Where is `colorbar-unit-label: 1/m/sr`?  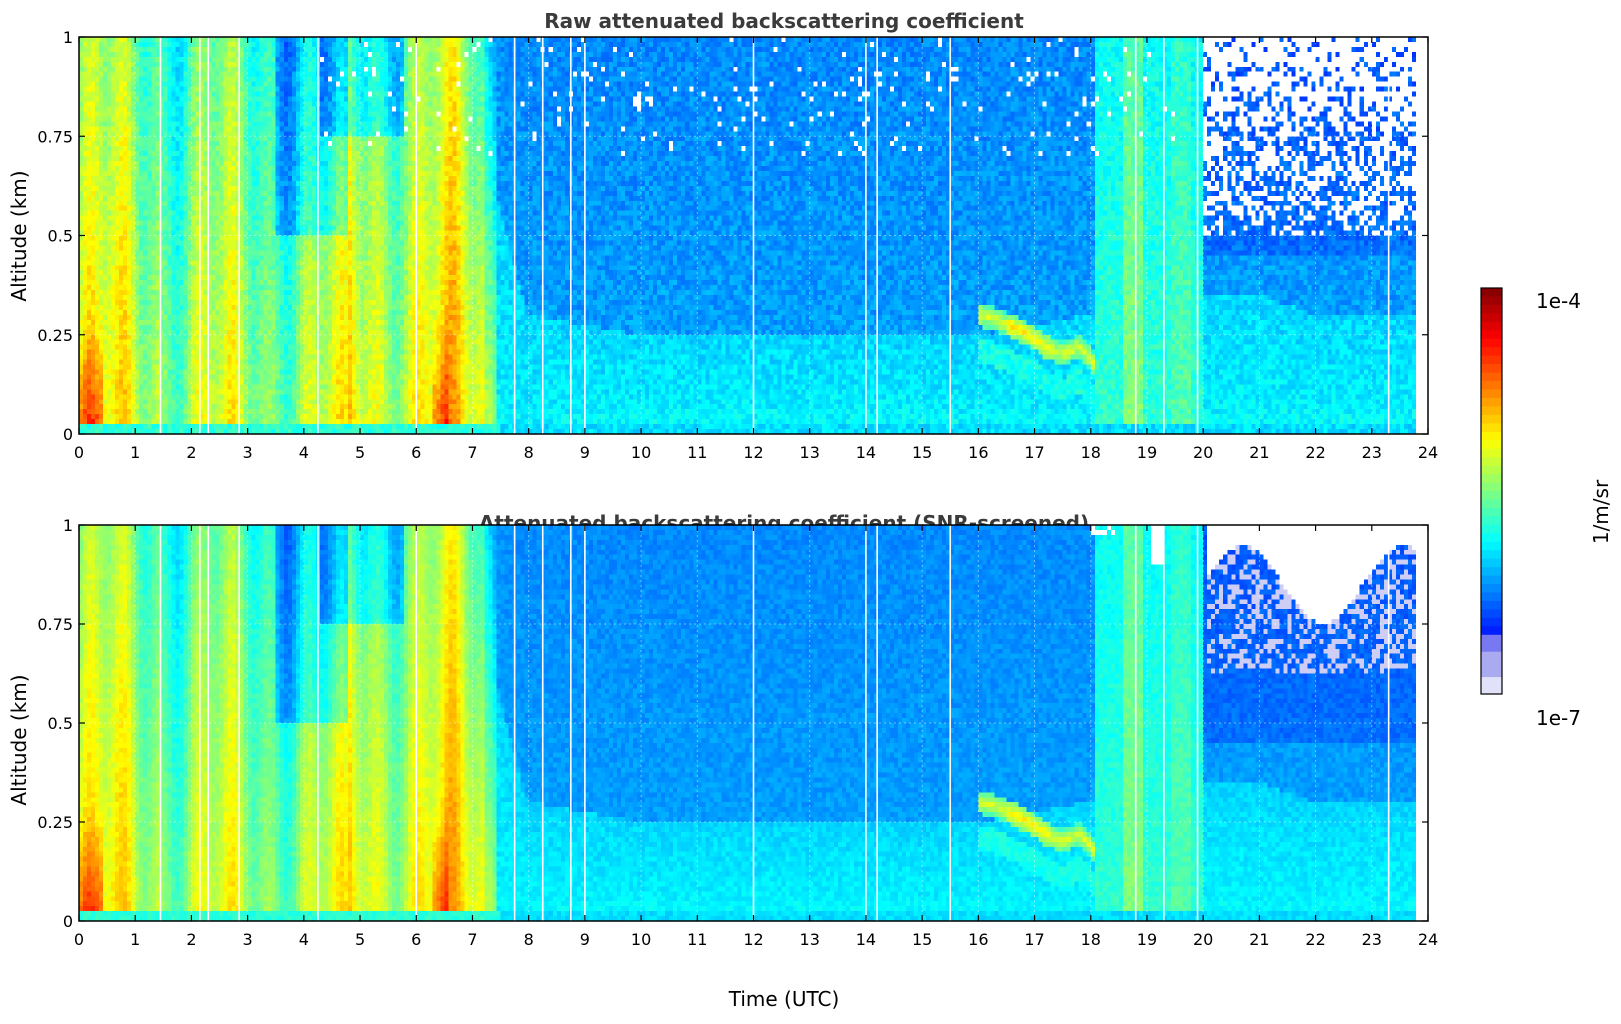 colorbar-unit-label: 1/m/sr is located at coordinates (1601, 511).